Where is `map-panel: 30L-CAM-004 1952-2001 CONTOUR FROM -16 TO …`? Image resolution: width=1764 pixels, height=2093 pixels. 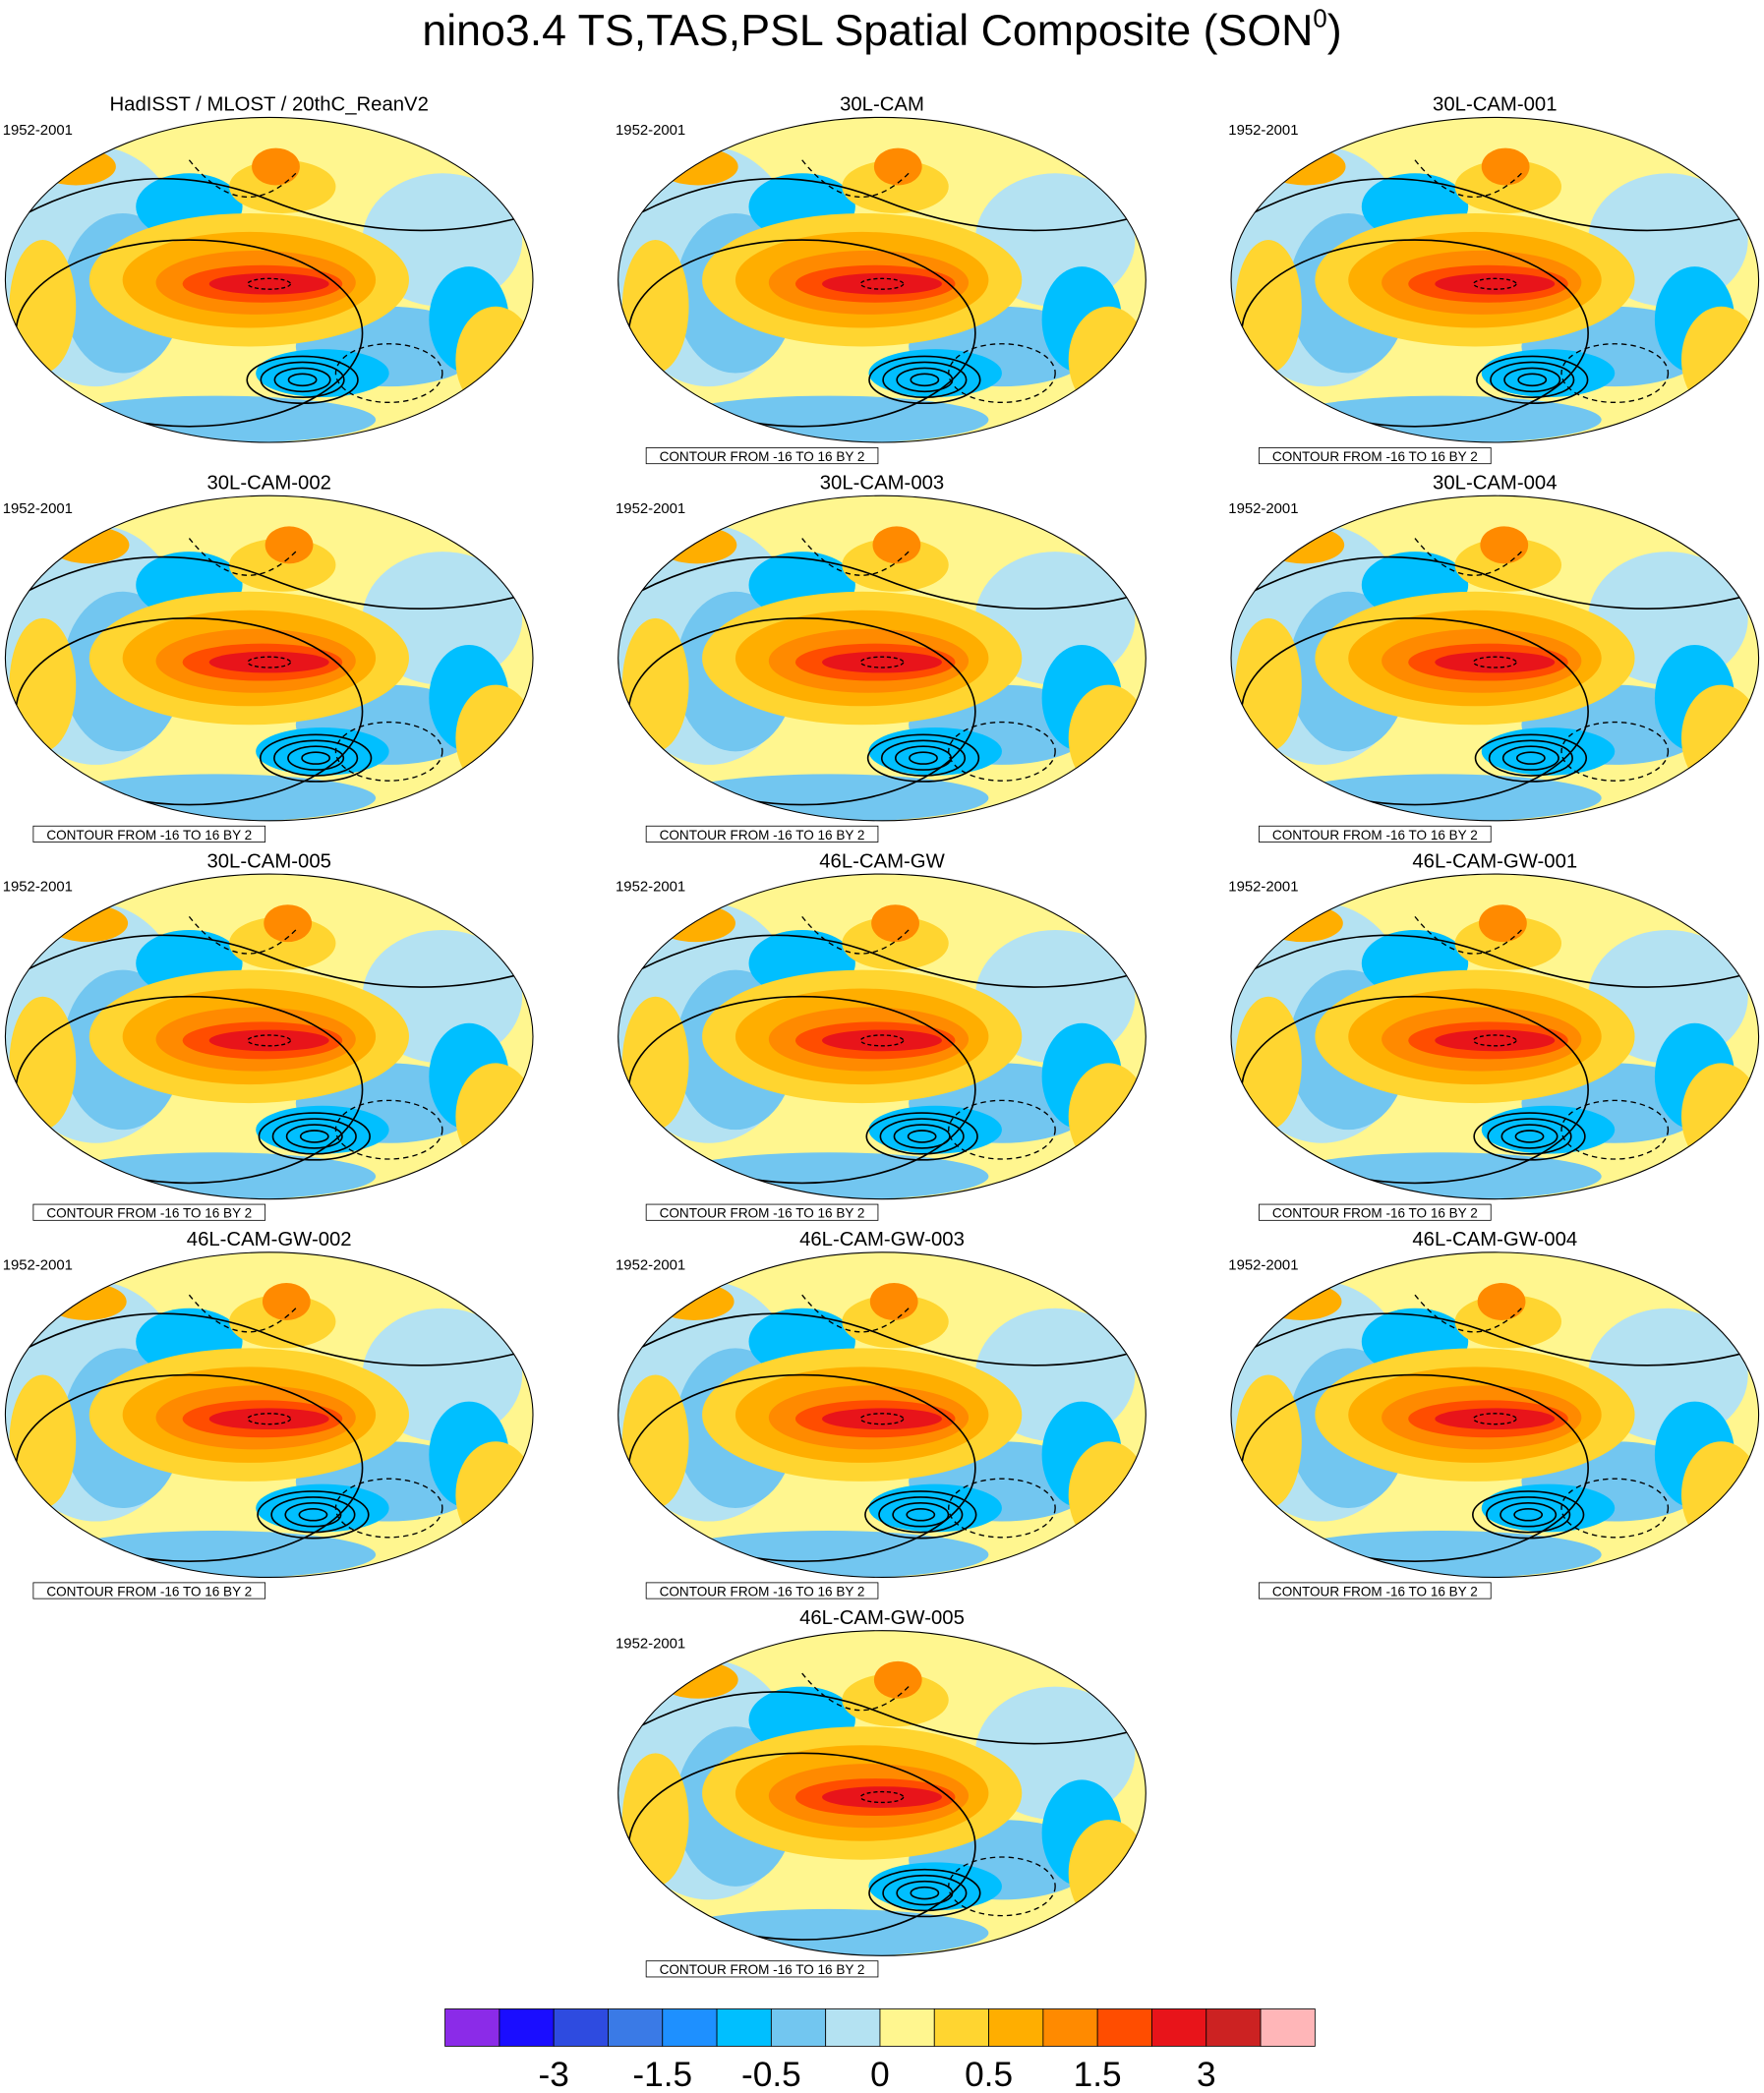
map-panel: 30L-CAM-004 1952-2001 CONTOUR FROM -16 TO … is located at coordinates (1494, 657).